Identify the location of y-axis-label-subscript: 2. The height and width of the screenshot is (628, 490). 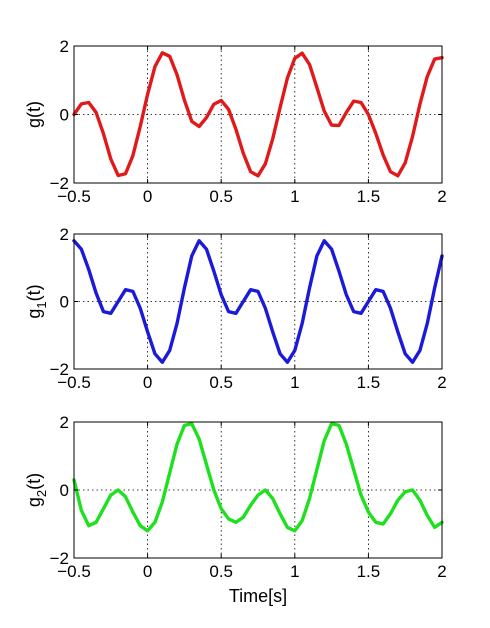
(41, 493).